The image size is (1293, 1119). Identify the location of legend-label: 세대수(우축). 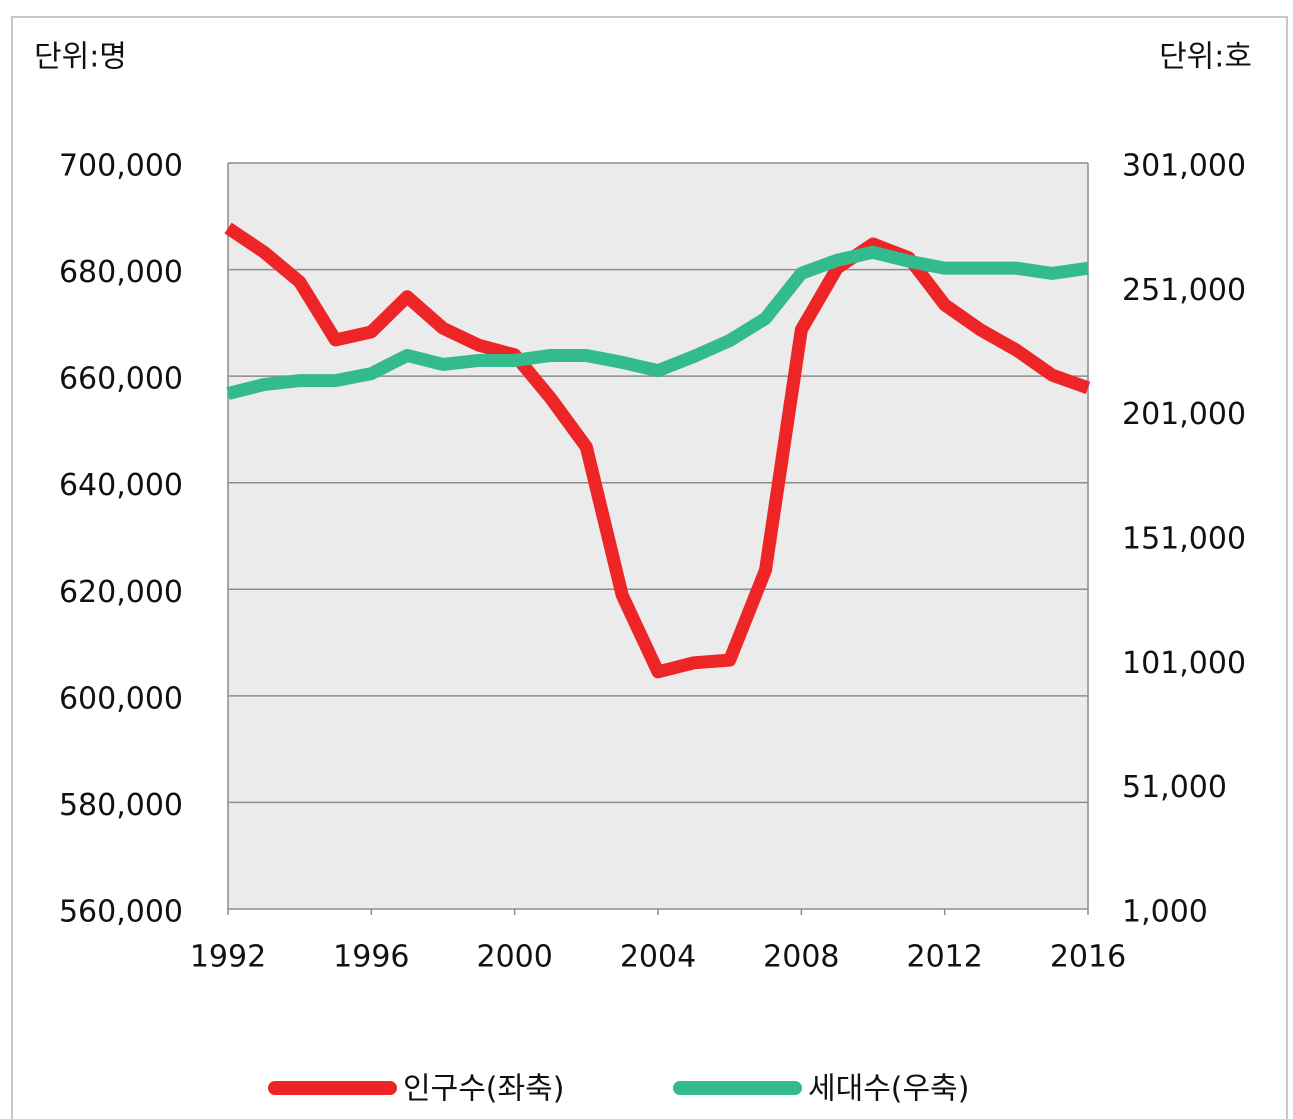
(888, 1089).